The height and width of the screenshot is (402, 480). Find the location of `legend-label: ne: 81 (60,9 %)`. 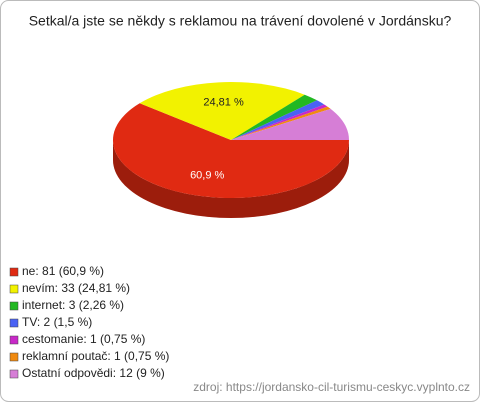

legend-label: ne: 81 (60,9 %) is located at coordinates (63, 271).